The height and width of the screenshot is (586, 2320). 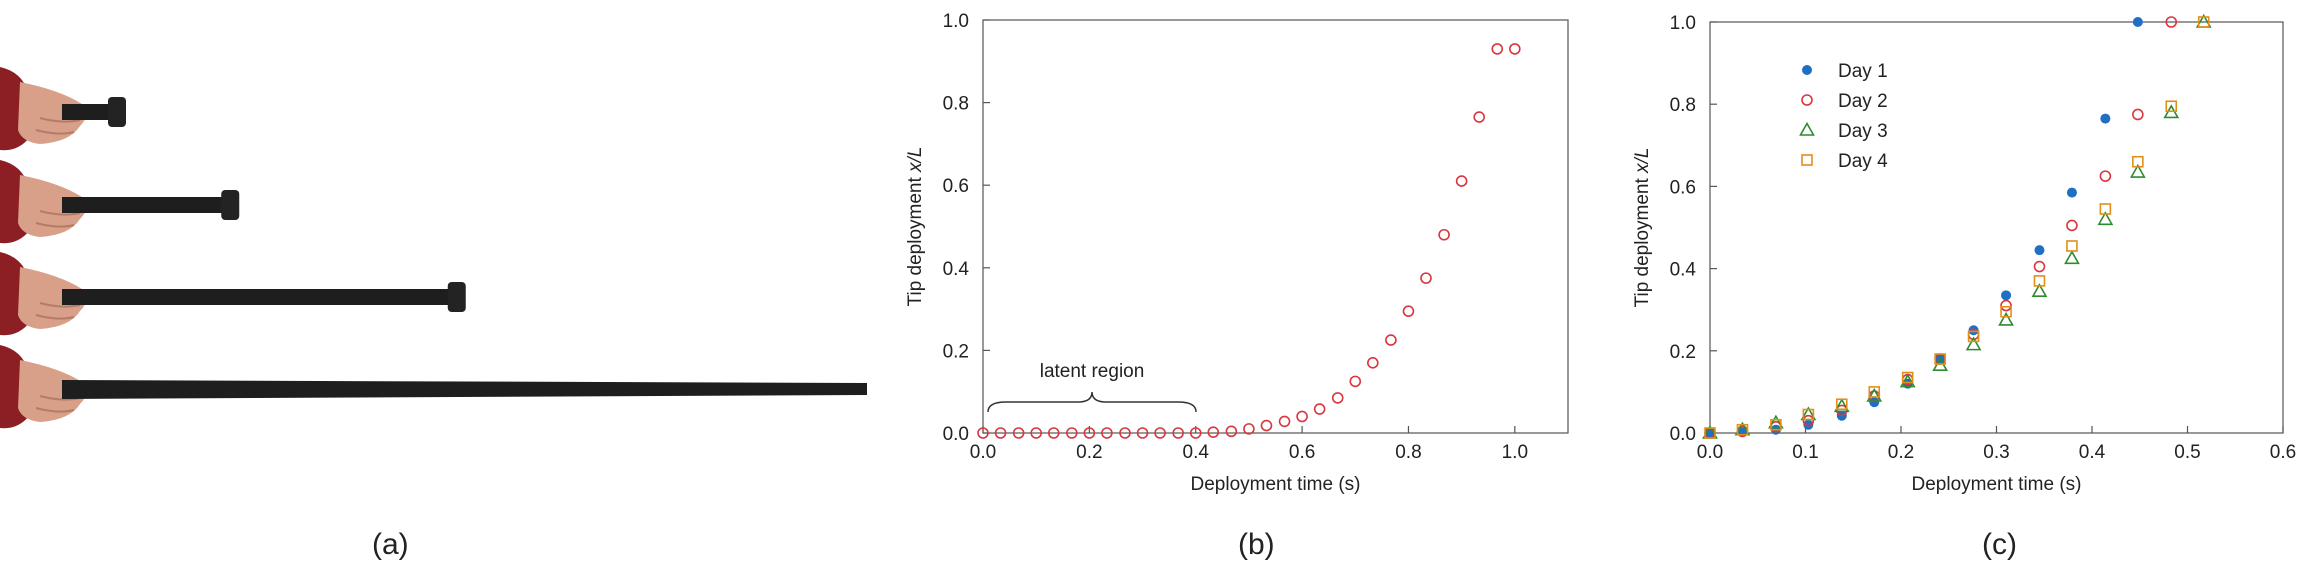 I want to click on legend-label: Day 3, so click(x=1863, y=131).